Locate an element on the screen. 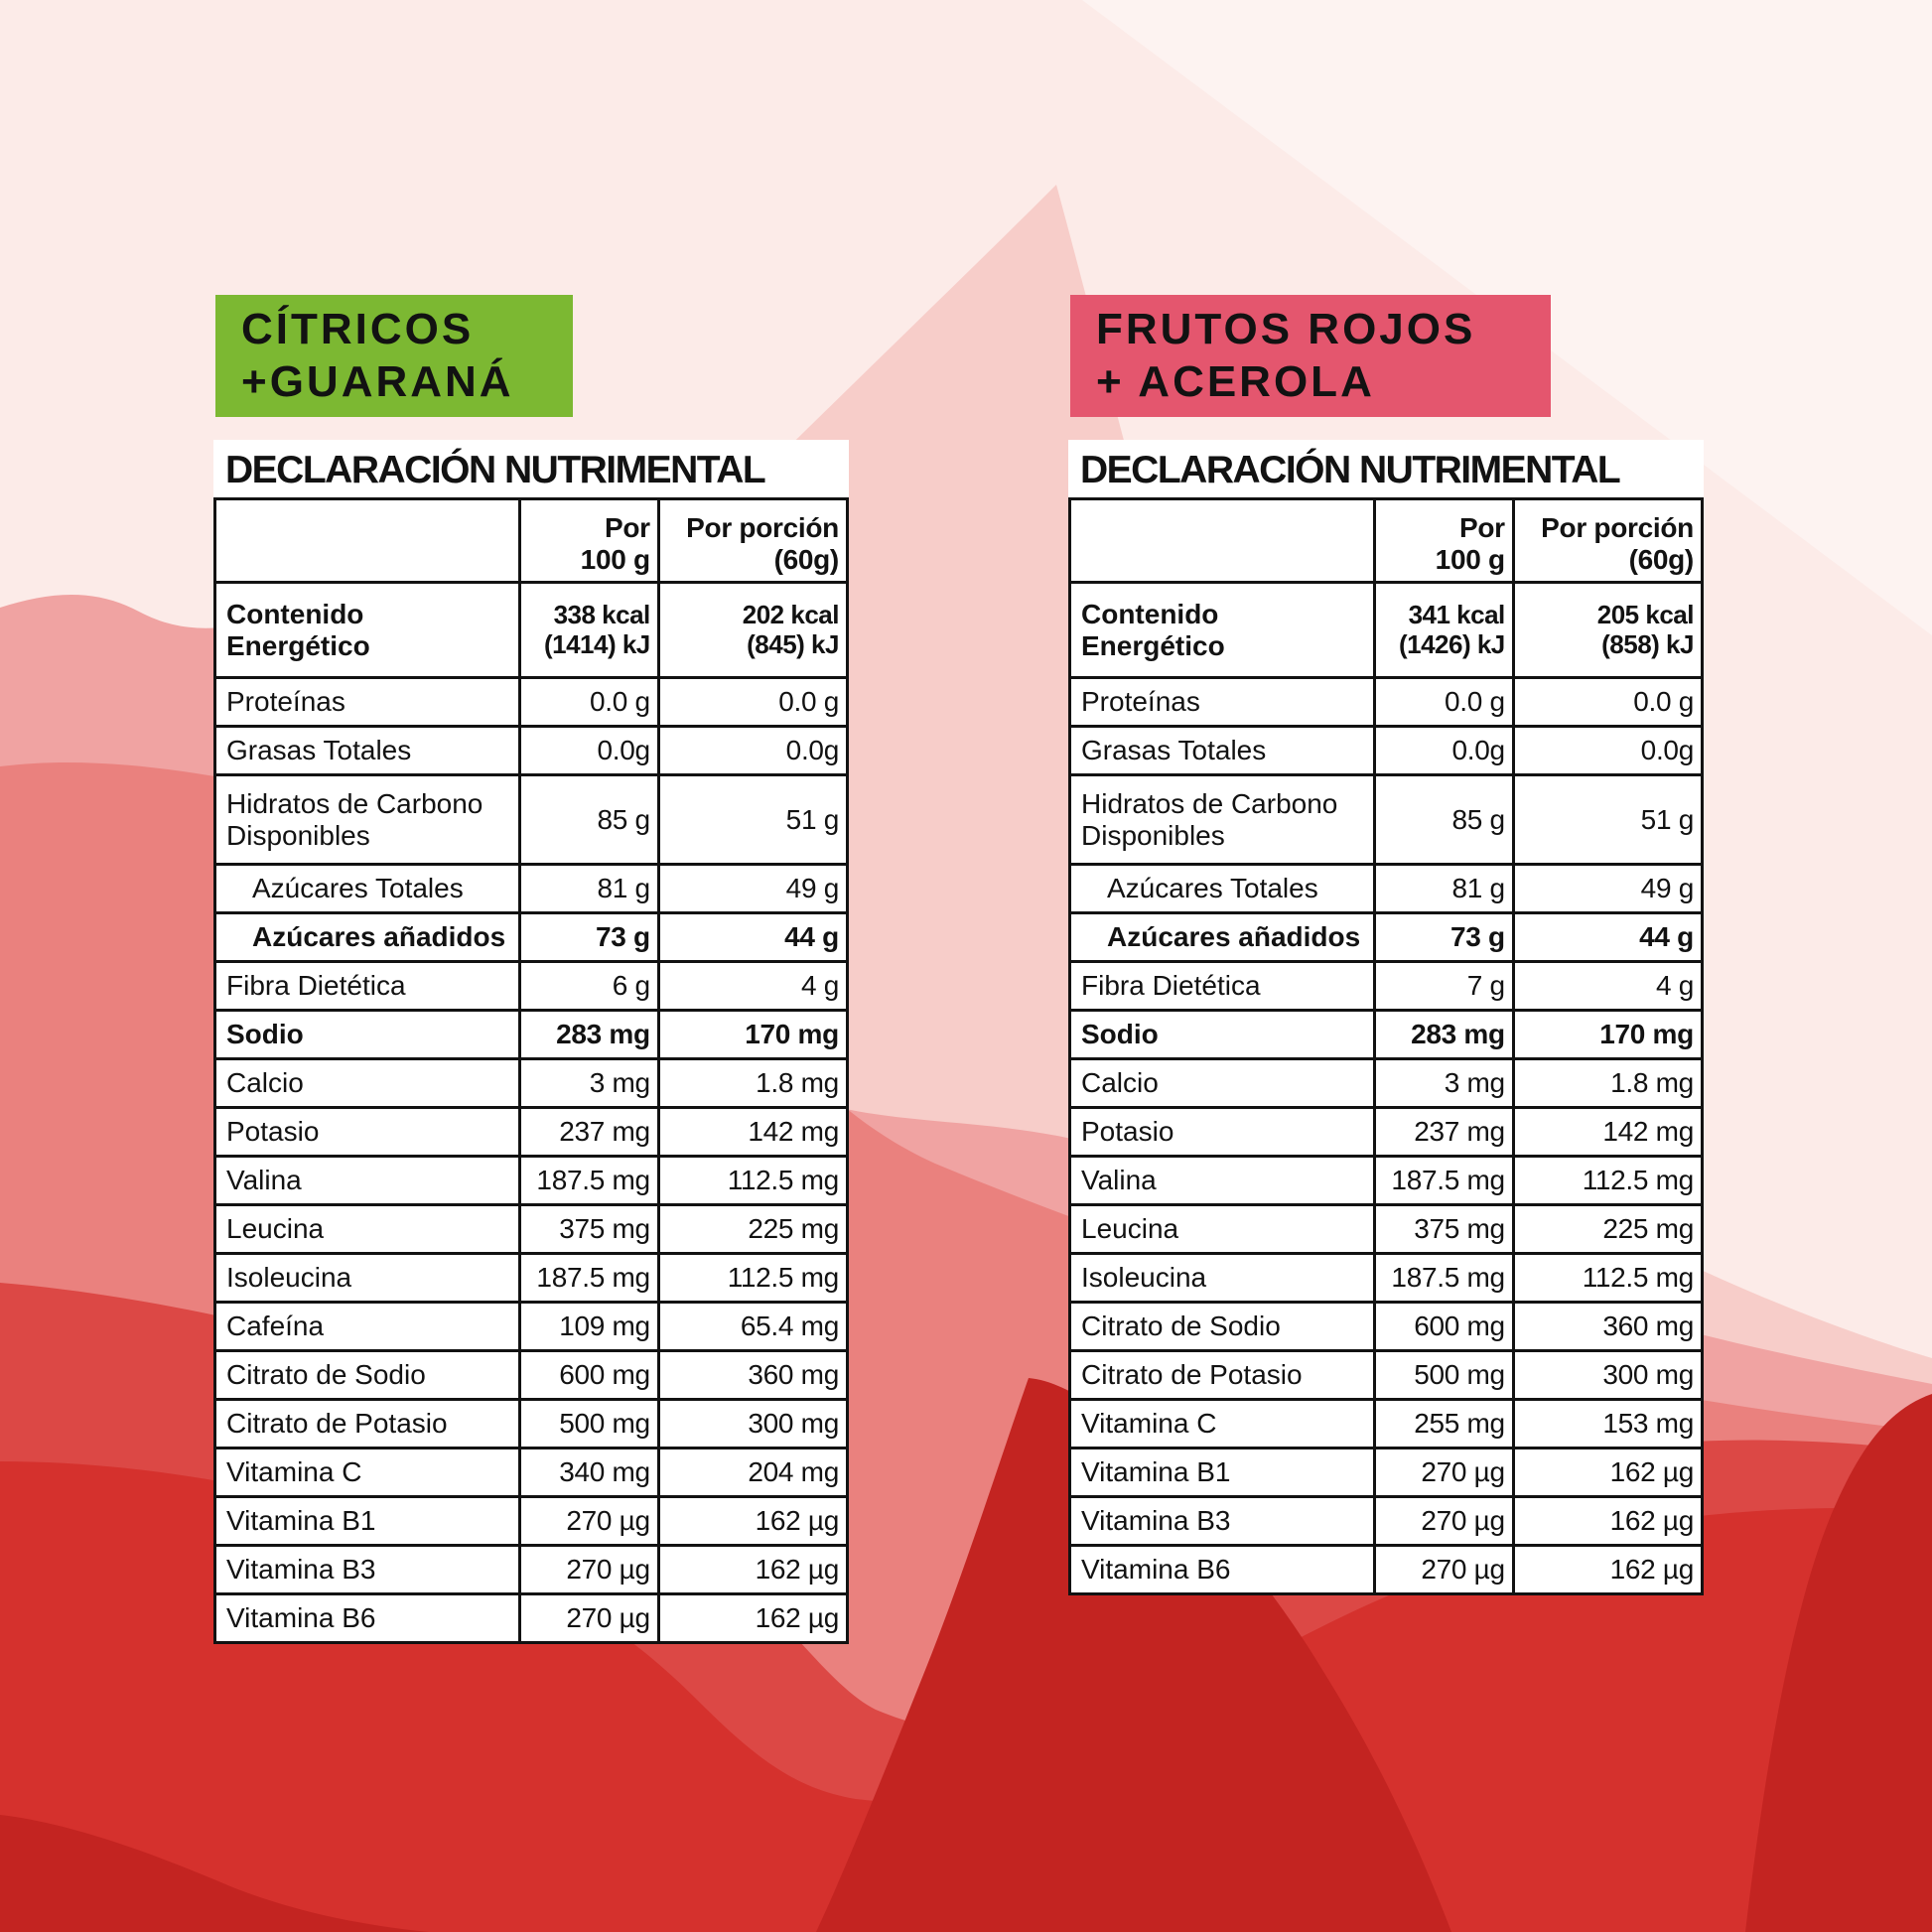 This screenshot has width=1932, height=1932. table-row: Calcio 3 mg 1.8 mg is located at coordinates (531, 1085).